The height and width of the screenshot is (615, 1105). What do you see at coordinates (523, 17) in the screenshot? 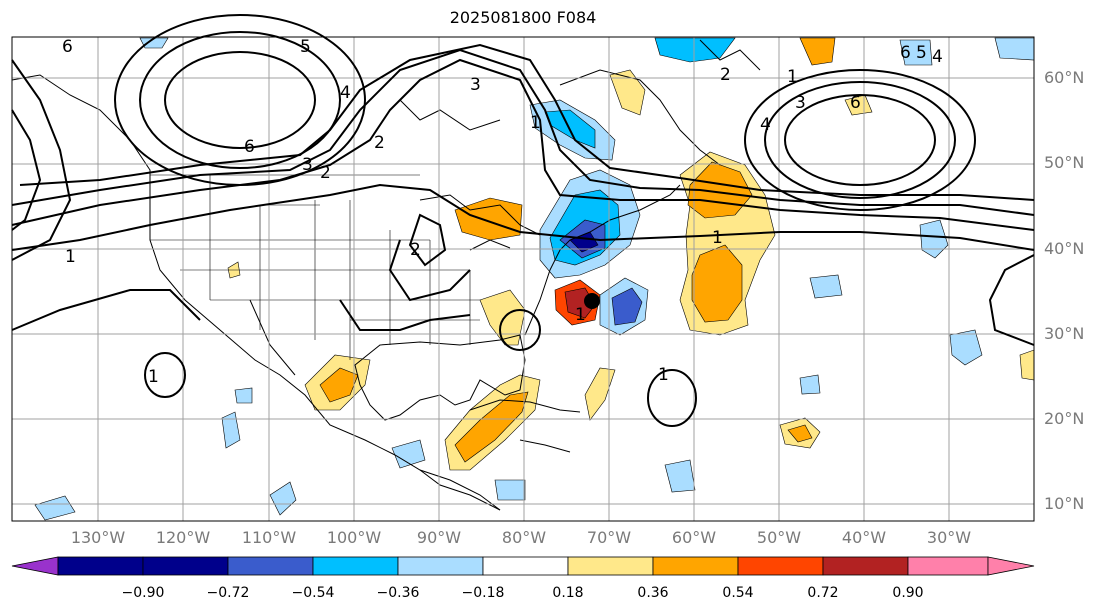
I see `map-title: 2025081800 F084` at bounding box center [523, 17].